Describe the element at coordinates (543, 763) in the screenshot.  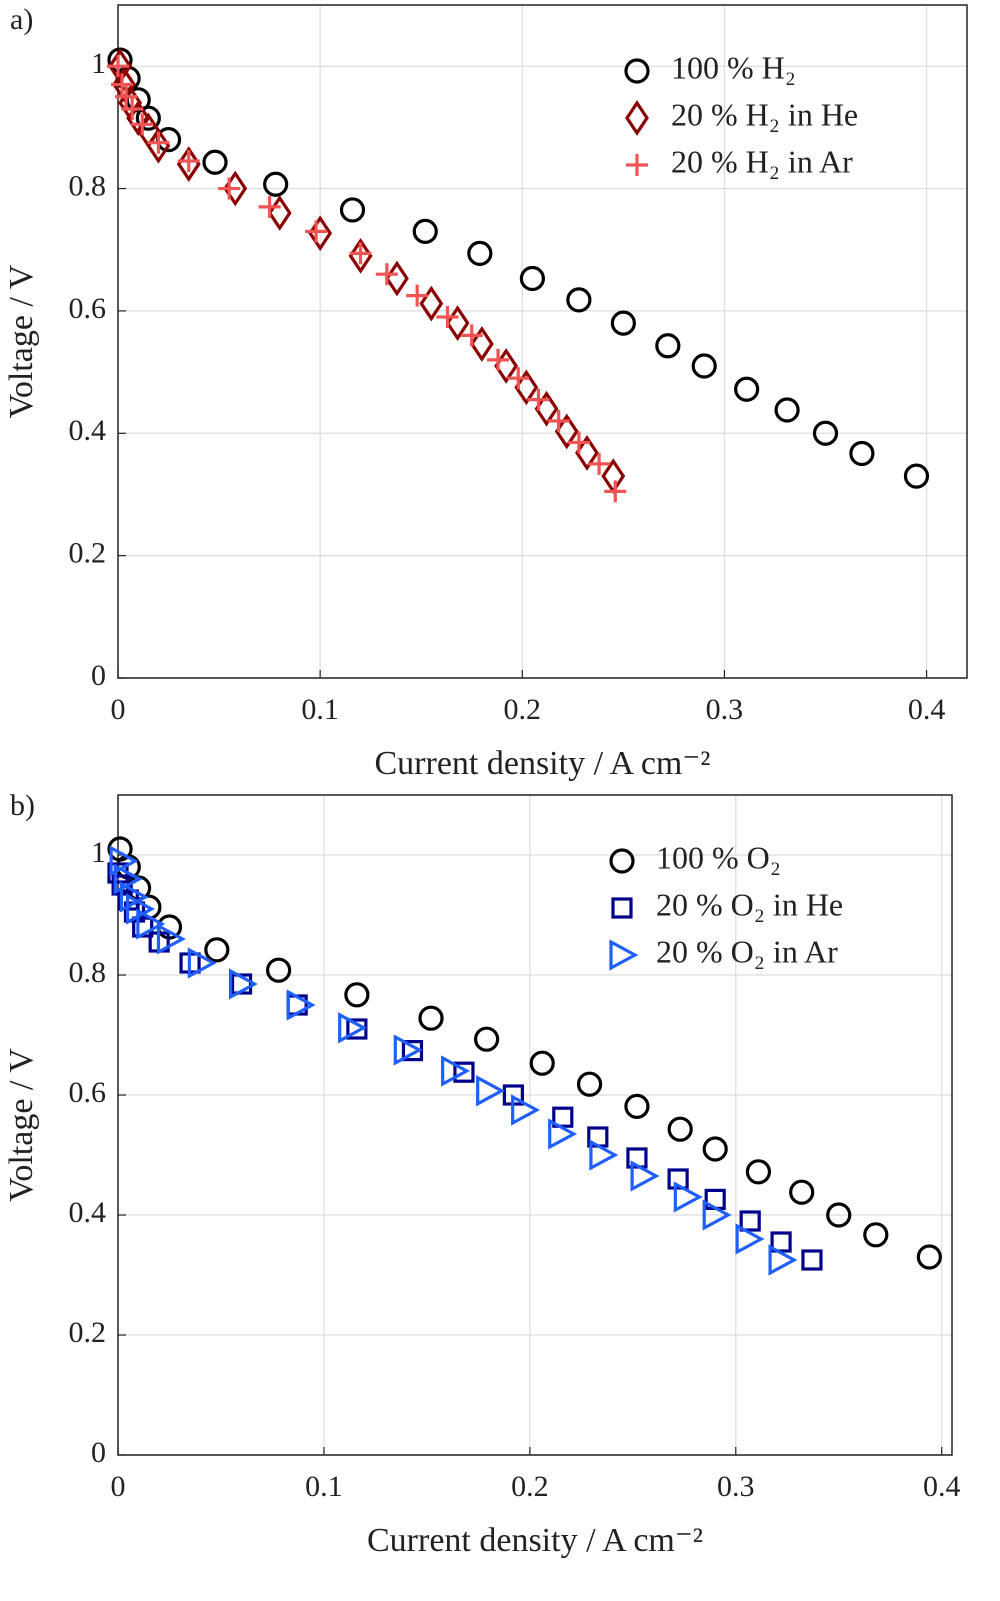
I see `x-axis-label: Current density / A cm⁻²` at that location.